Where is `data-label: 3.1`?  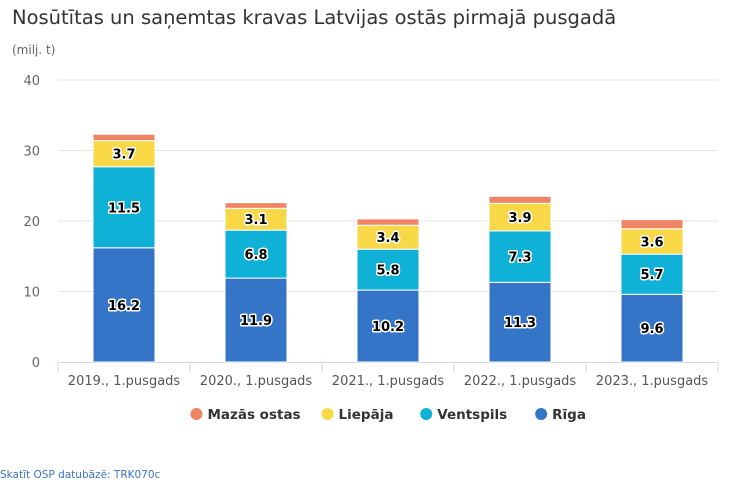
data-label: 3.1 is located at coordinates (255, 220).